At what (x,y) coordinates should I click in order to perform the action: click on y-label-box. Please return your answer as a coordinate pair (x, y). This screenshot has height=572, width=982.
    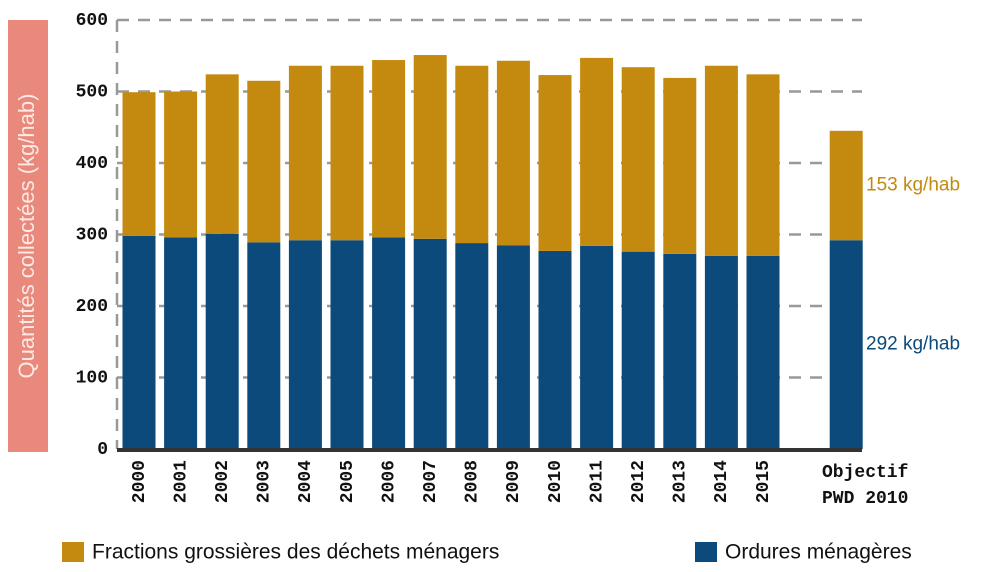
    Looking at the image, I should click on (28, 236).